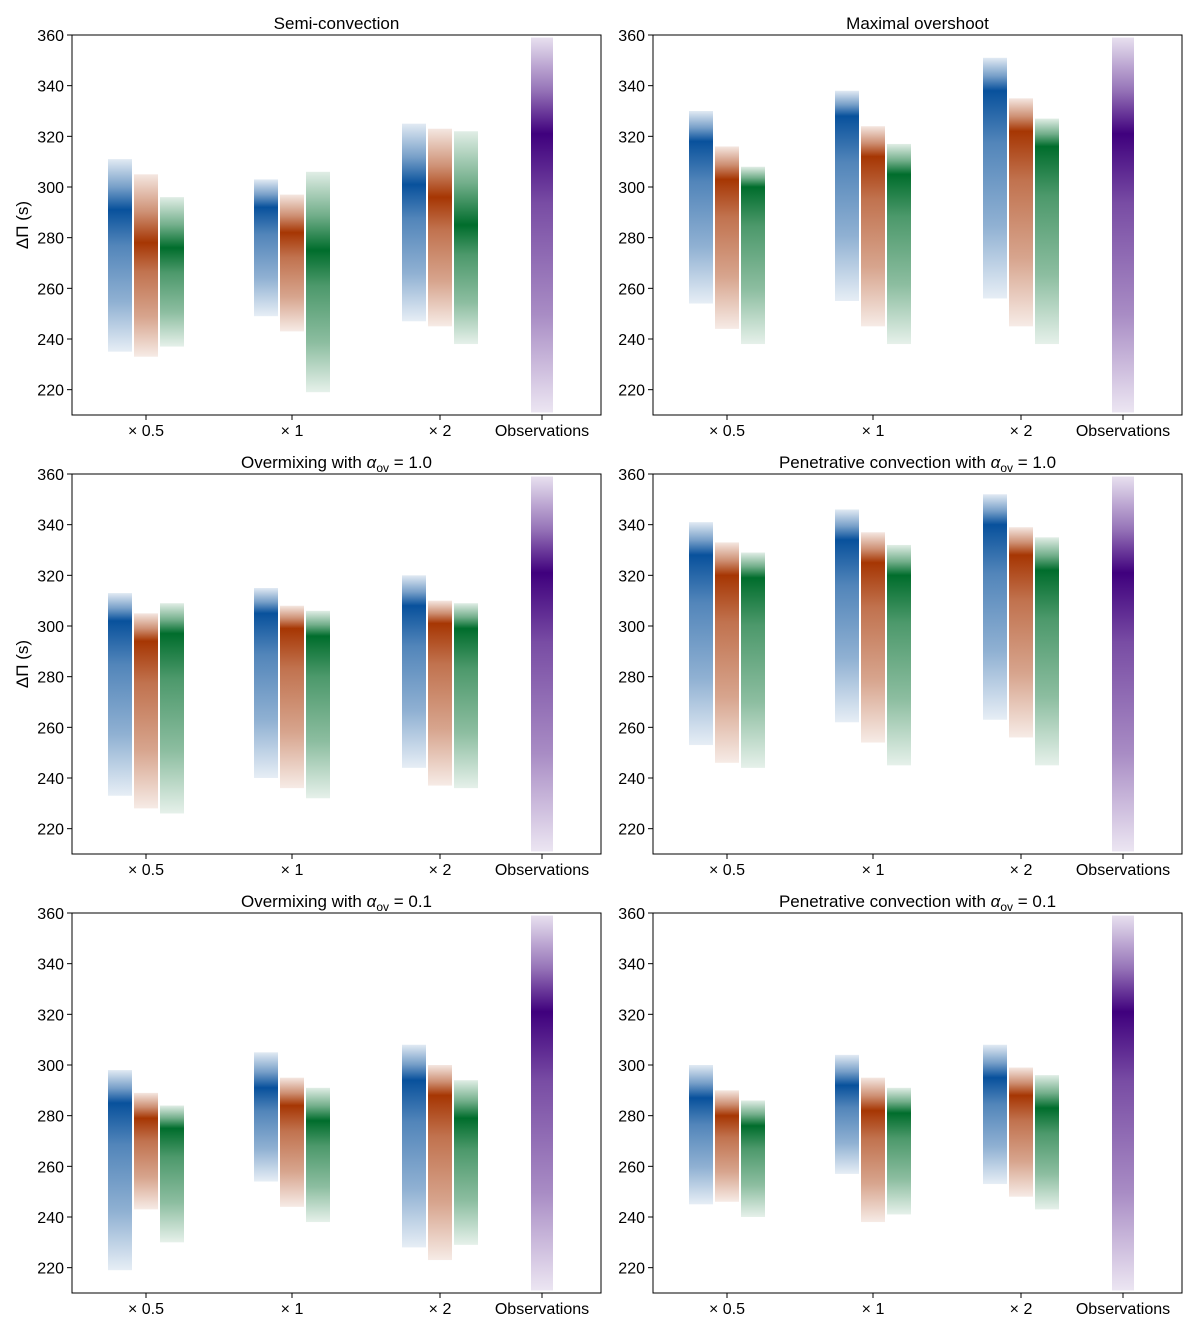 This screenshot has height=1333, width=1200. I want to click on panel-title: Overmixing with αov = 1.0, so click(336, 464).